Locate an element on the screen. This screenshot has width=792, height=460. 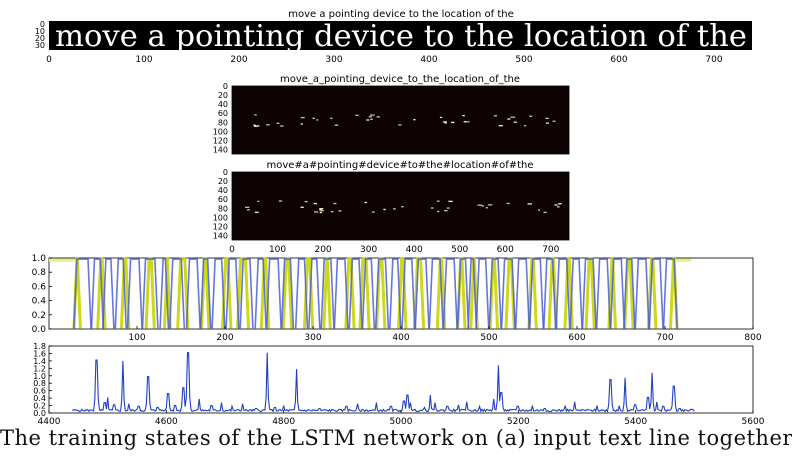
panel1-x-tick-label: 300 is located at coordinates (333, 60).